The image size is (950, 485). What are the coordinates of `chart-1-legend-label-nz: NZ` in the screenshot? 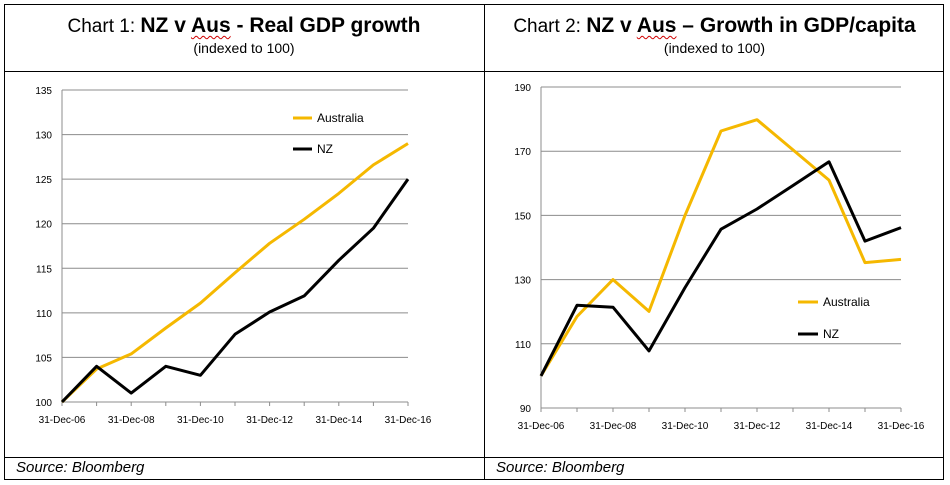 It's located at (325, 149).